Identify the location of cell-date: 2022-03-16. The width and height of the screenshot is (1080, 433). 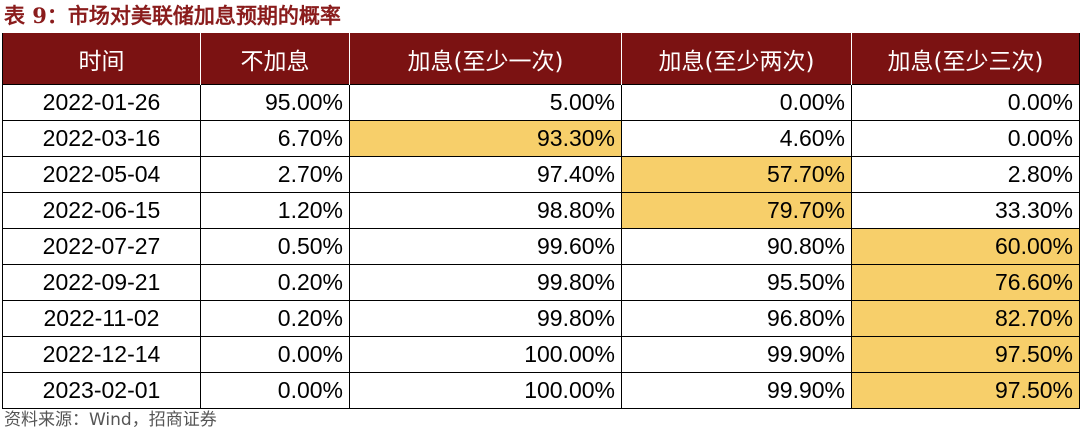
(101, 138).